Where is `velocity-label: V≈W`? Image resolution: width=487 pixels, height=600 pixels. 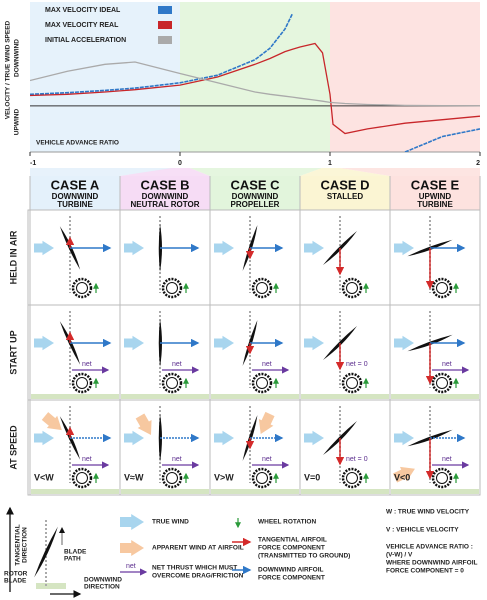
velocity-label: V≈W is located at coordinates (134, 477).